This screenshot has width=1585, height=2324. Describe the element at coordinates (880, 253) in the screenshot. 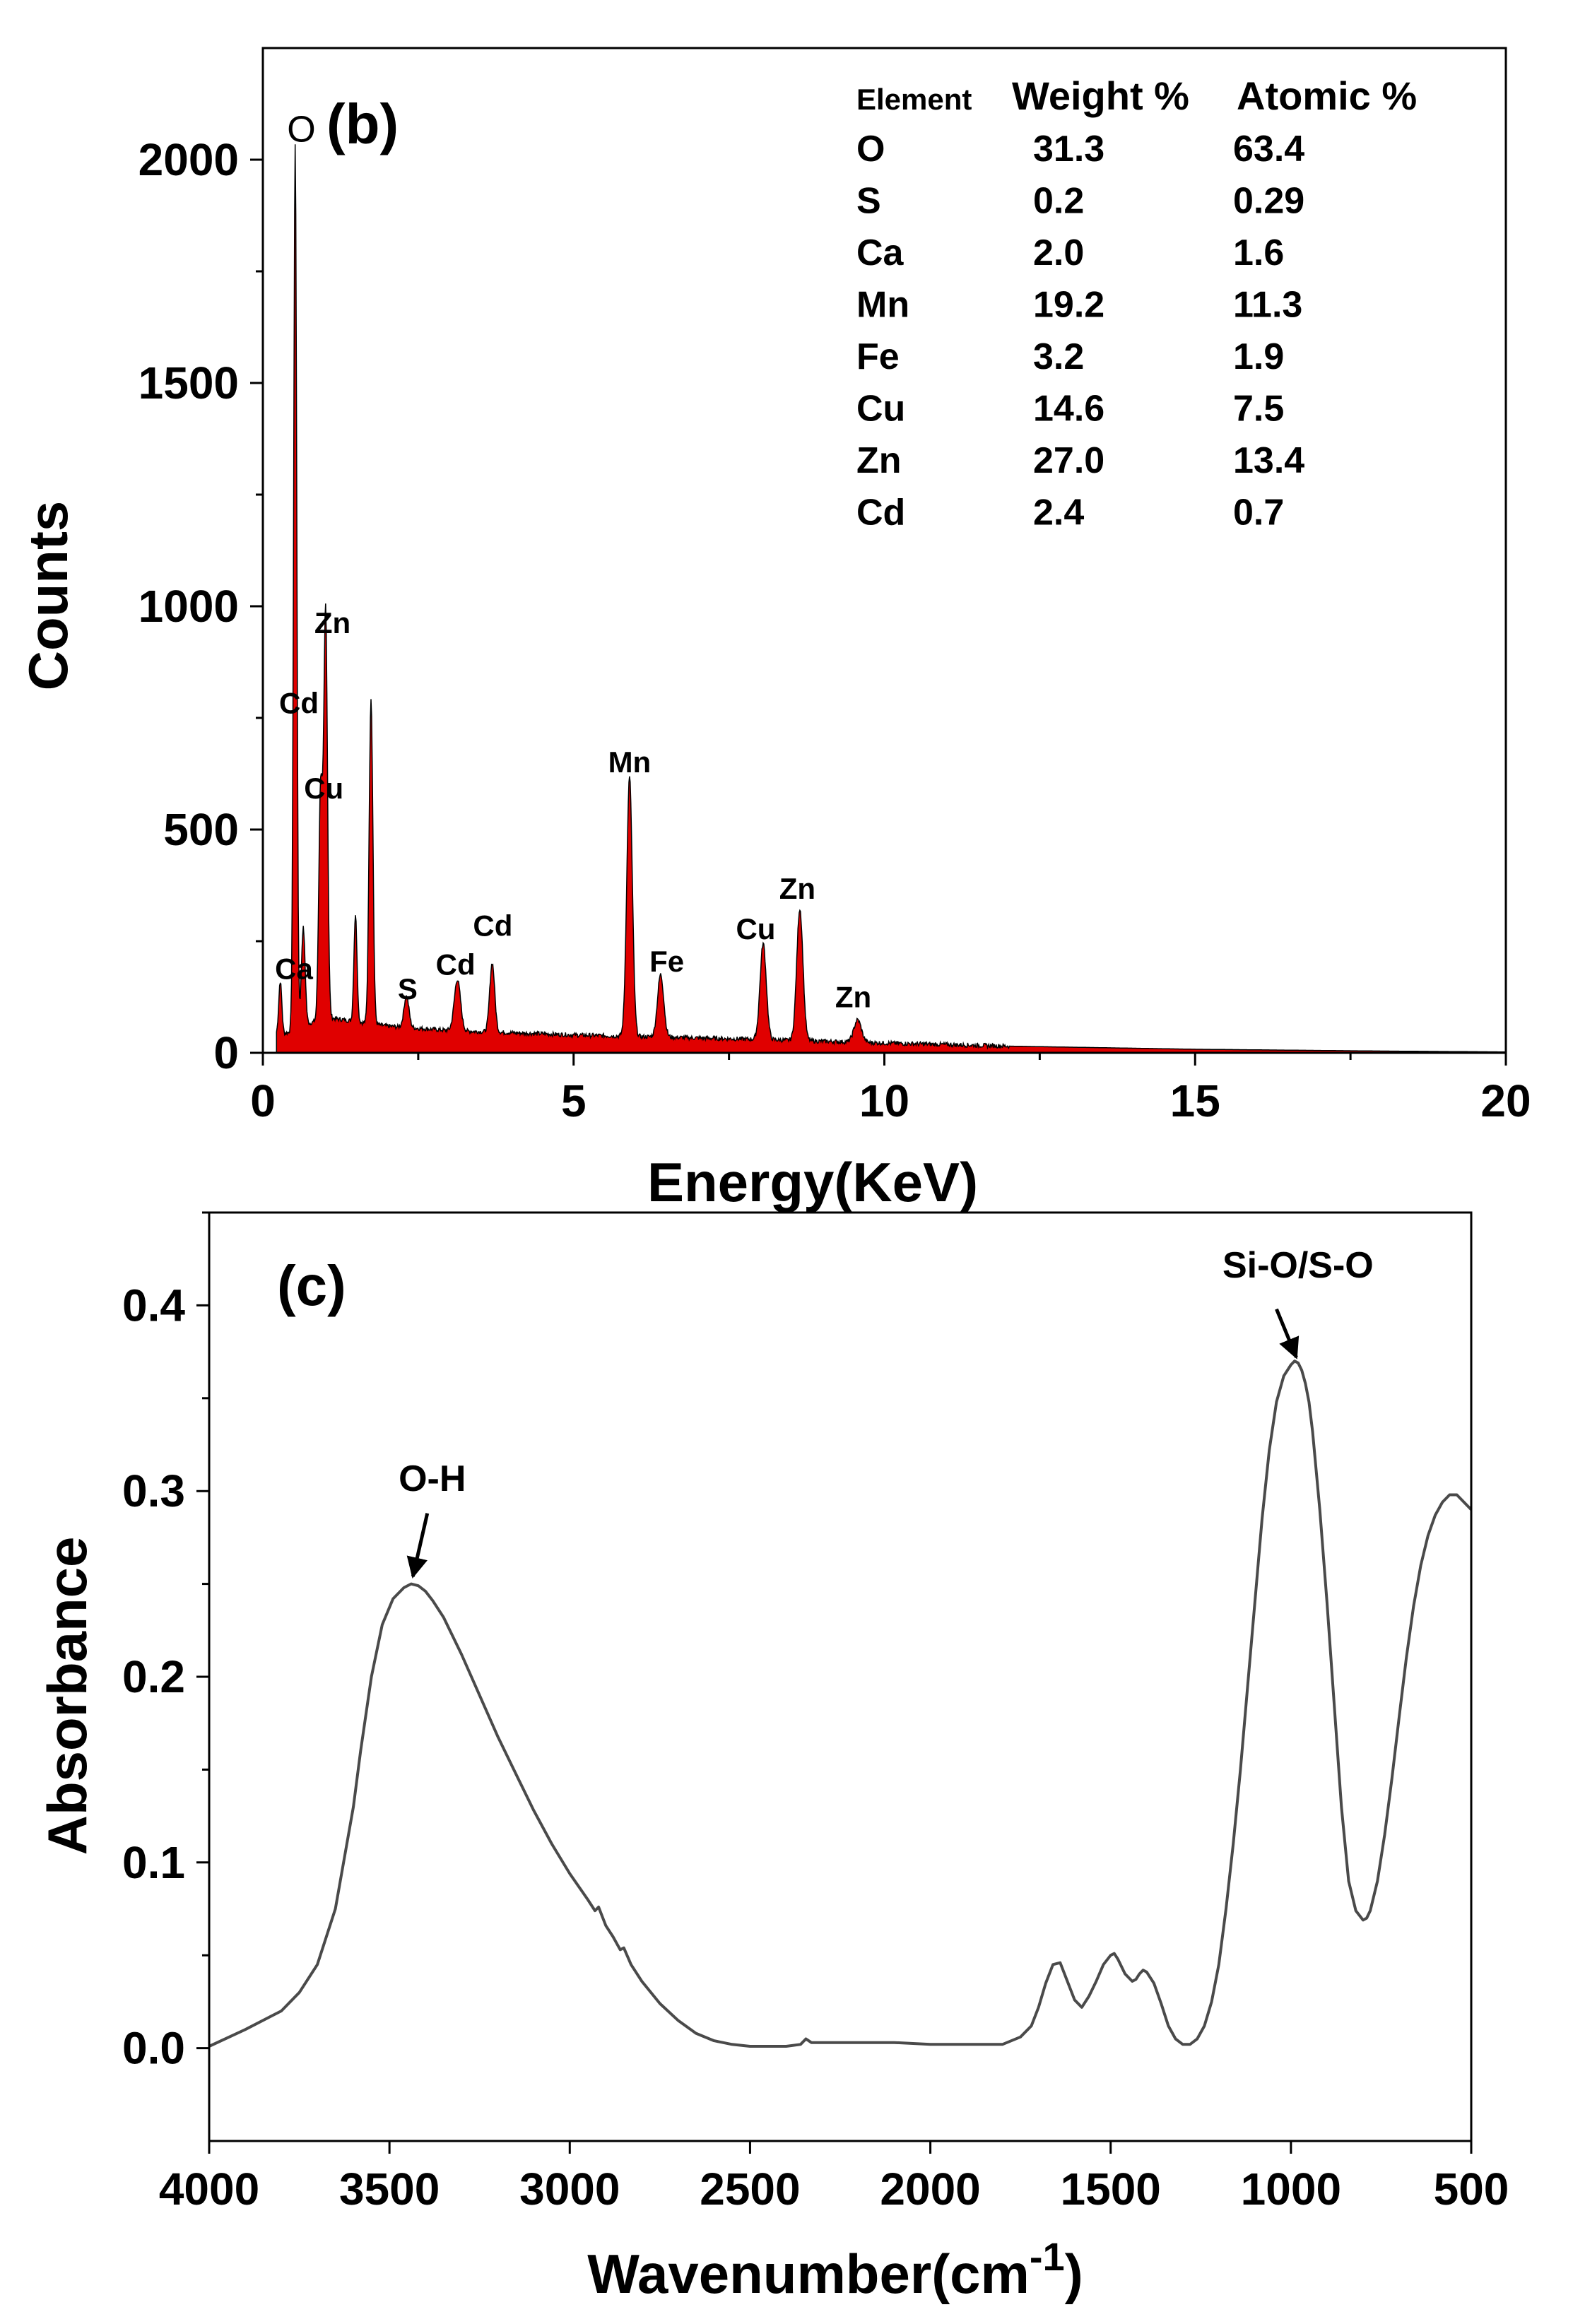

I see `table-cell: Ca` at that location.